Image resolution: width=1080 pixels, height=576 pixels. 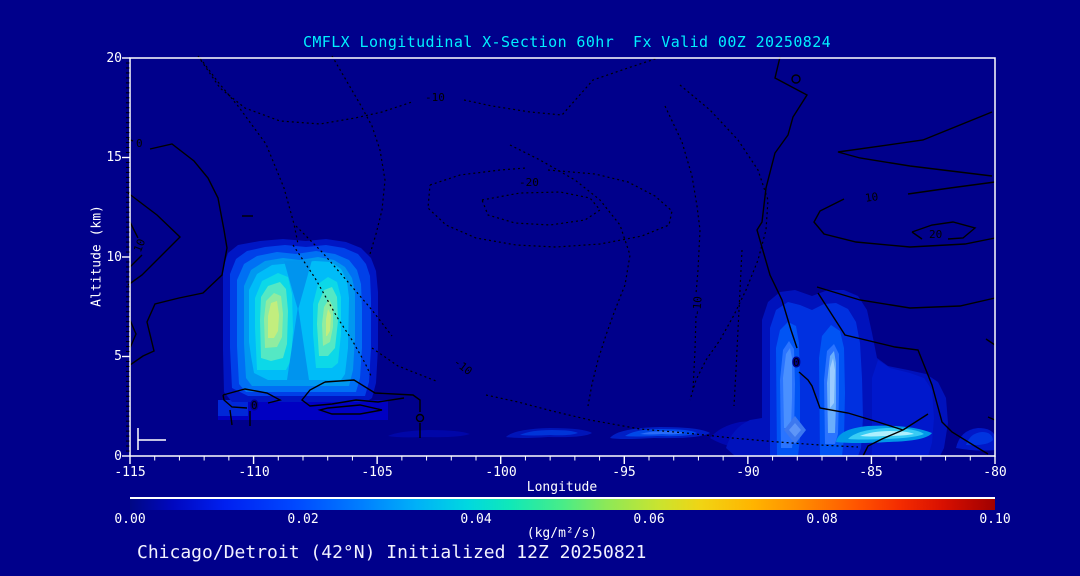 I want to click on colorbar-unit-label: (kg/m²/s), so click(x=562, y=533).